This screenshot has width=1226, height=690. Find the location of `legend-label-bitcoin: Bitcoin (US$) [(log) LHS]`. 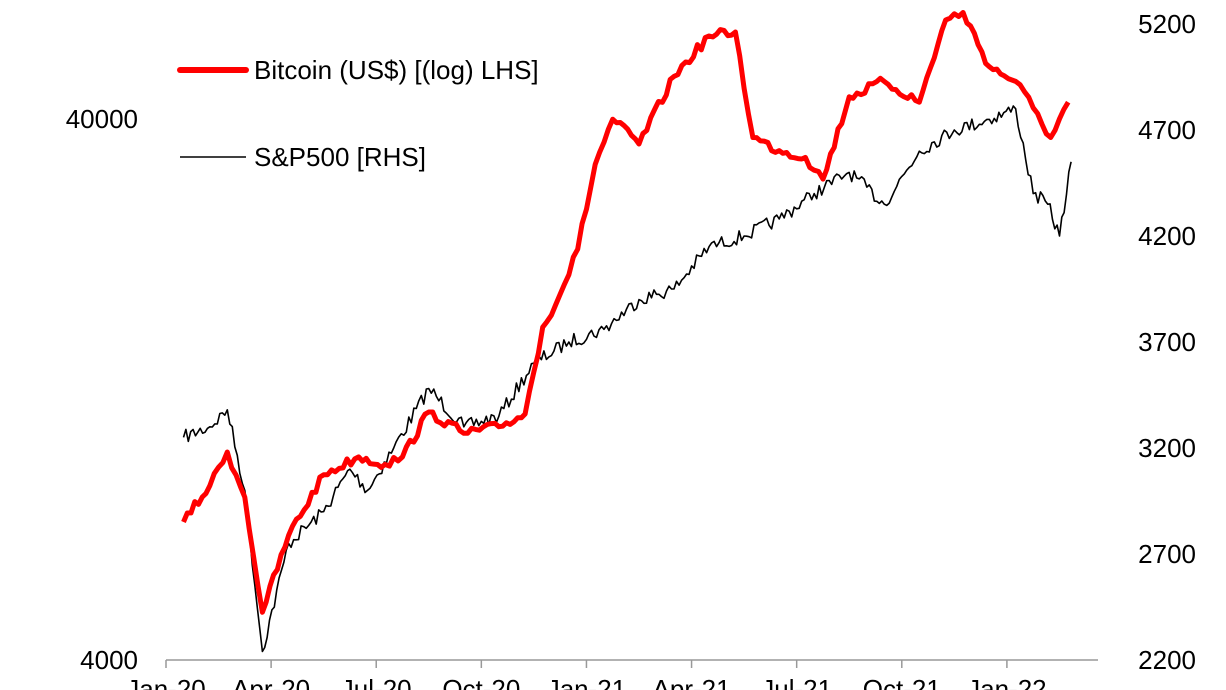

legend-label-bitcoin: Bitcoin (US$) [(log) LHS] is located at coordinates (396, 70).